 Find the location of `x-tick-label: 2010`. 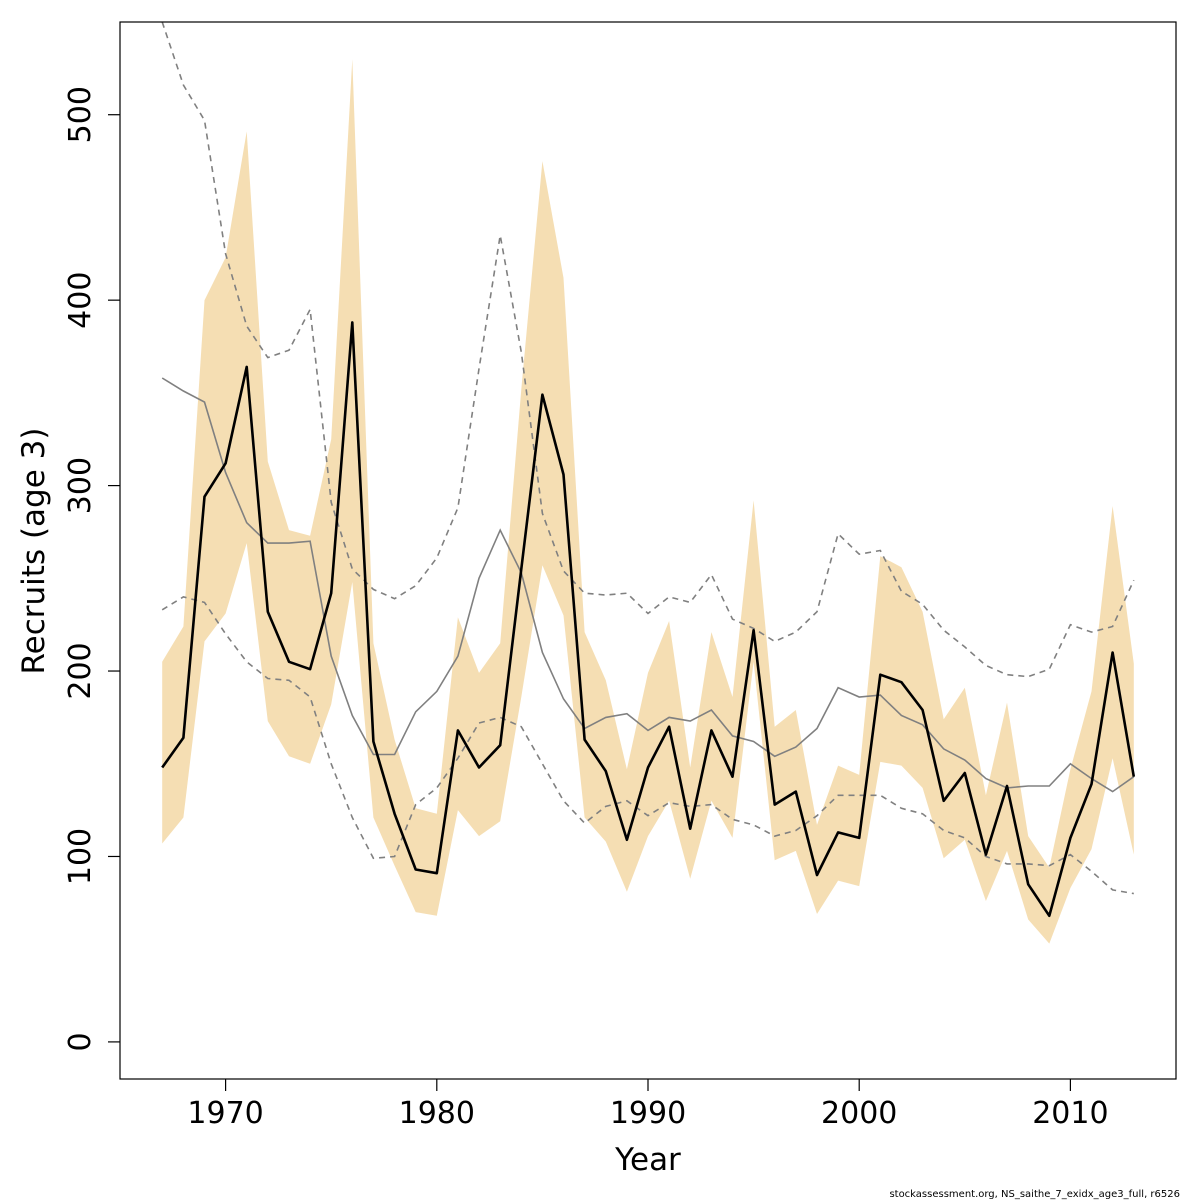

x-tick-label: 2010 is located at coordinates (1070, 1113).